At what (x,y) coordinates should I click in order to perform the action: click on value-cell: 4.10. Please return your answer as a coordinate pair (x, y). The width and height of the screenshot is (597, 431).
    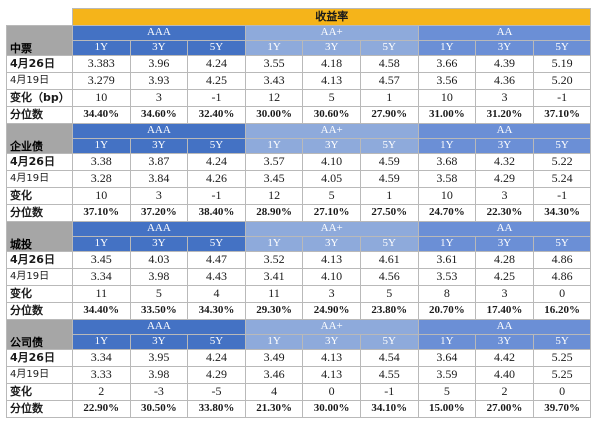
    Looking at the image, I should click on (331, 276).